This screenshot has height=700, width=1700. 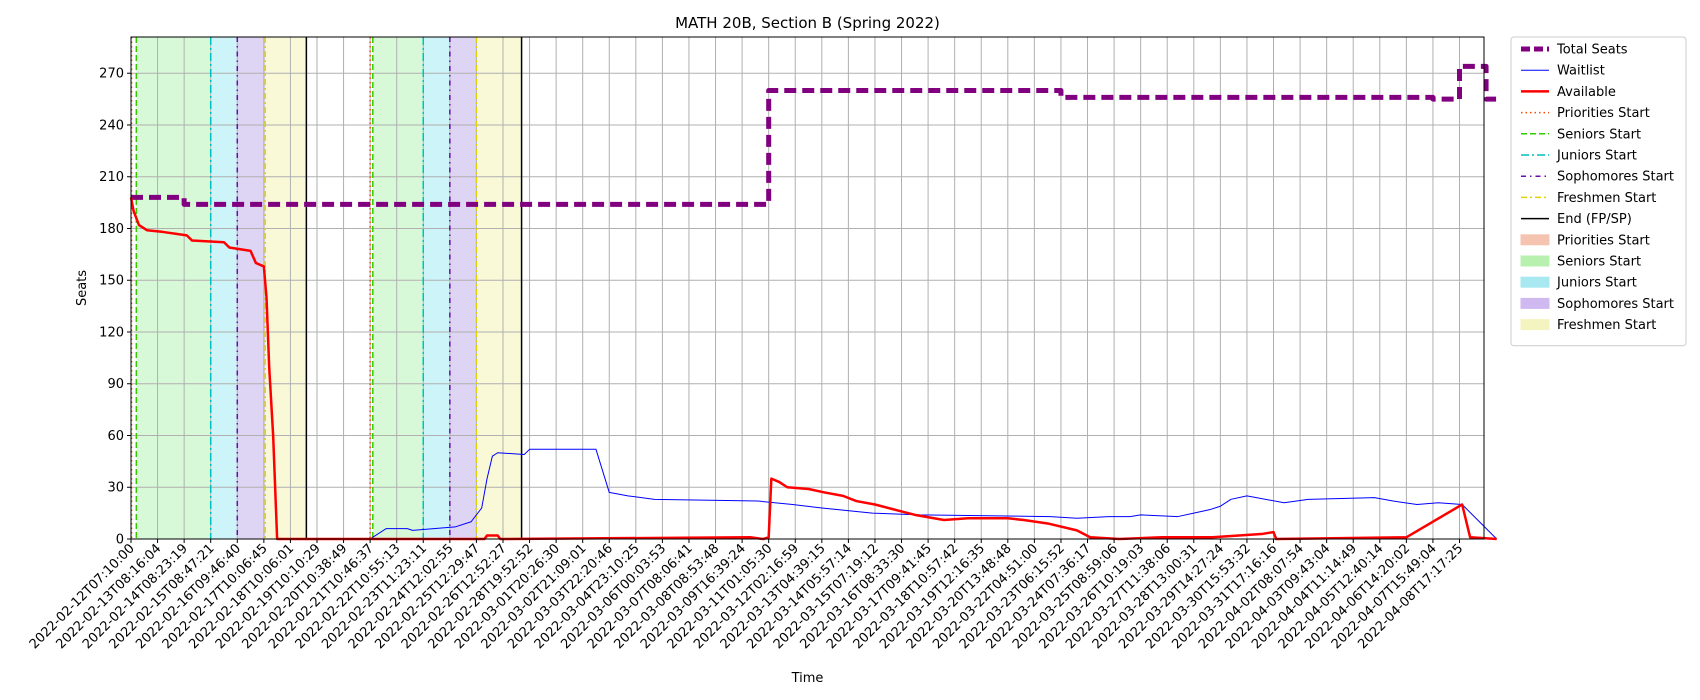 I want to click on legend-box, so click(x=1598, y=191).